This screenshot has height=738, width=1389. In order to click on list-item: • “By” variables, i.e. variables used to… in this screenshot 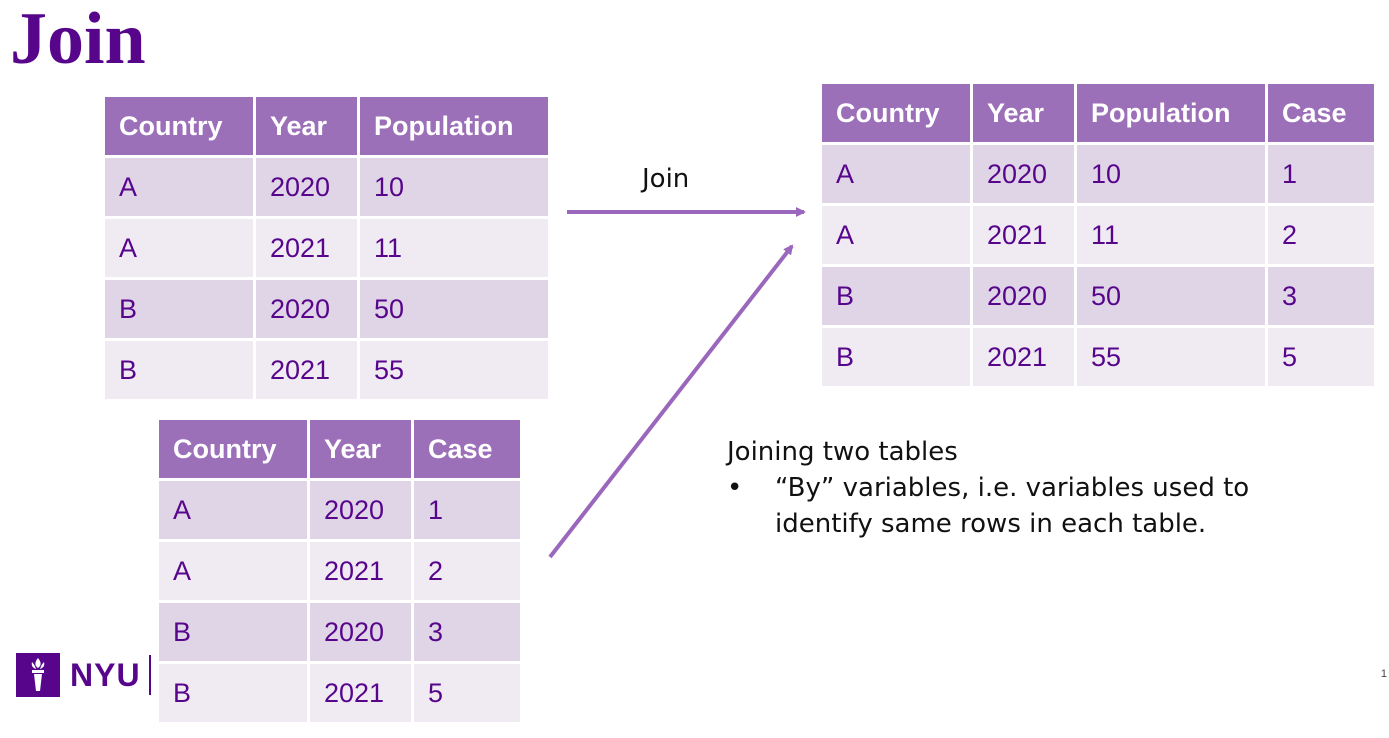, I will do `click(1037, 506)`.